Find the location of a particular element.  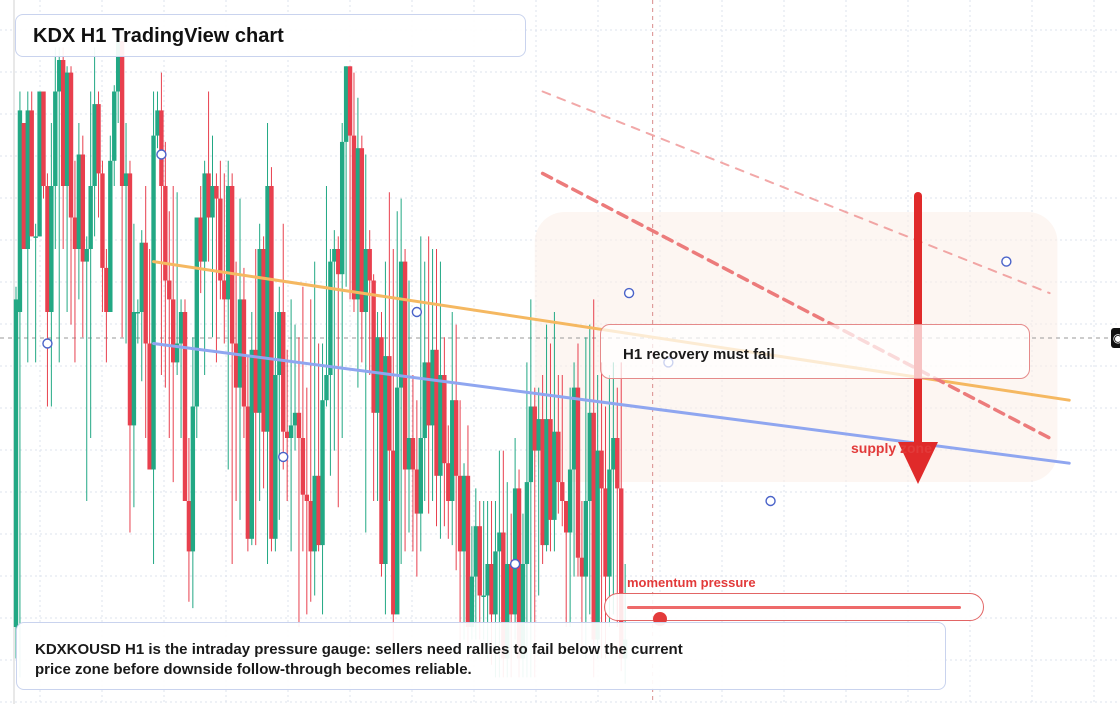

callout-text: H1 recovery must fail is located at coordinates (699, 354).